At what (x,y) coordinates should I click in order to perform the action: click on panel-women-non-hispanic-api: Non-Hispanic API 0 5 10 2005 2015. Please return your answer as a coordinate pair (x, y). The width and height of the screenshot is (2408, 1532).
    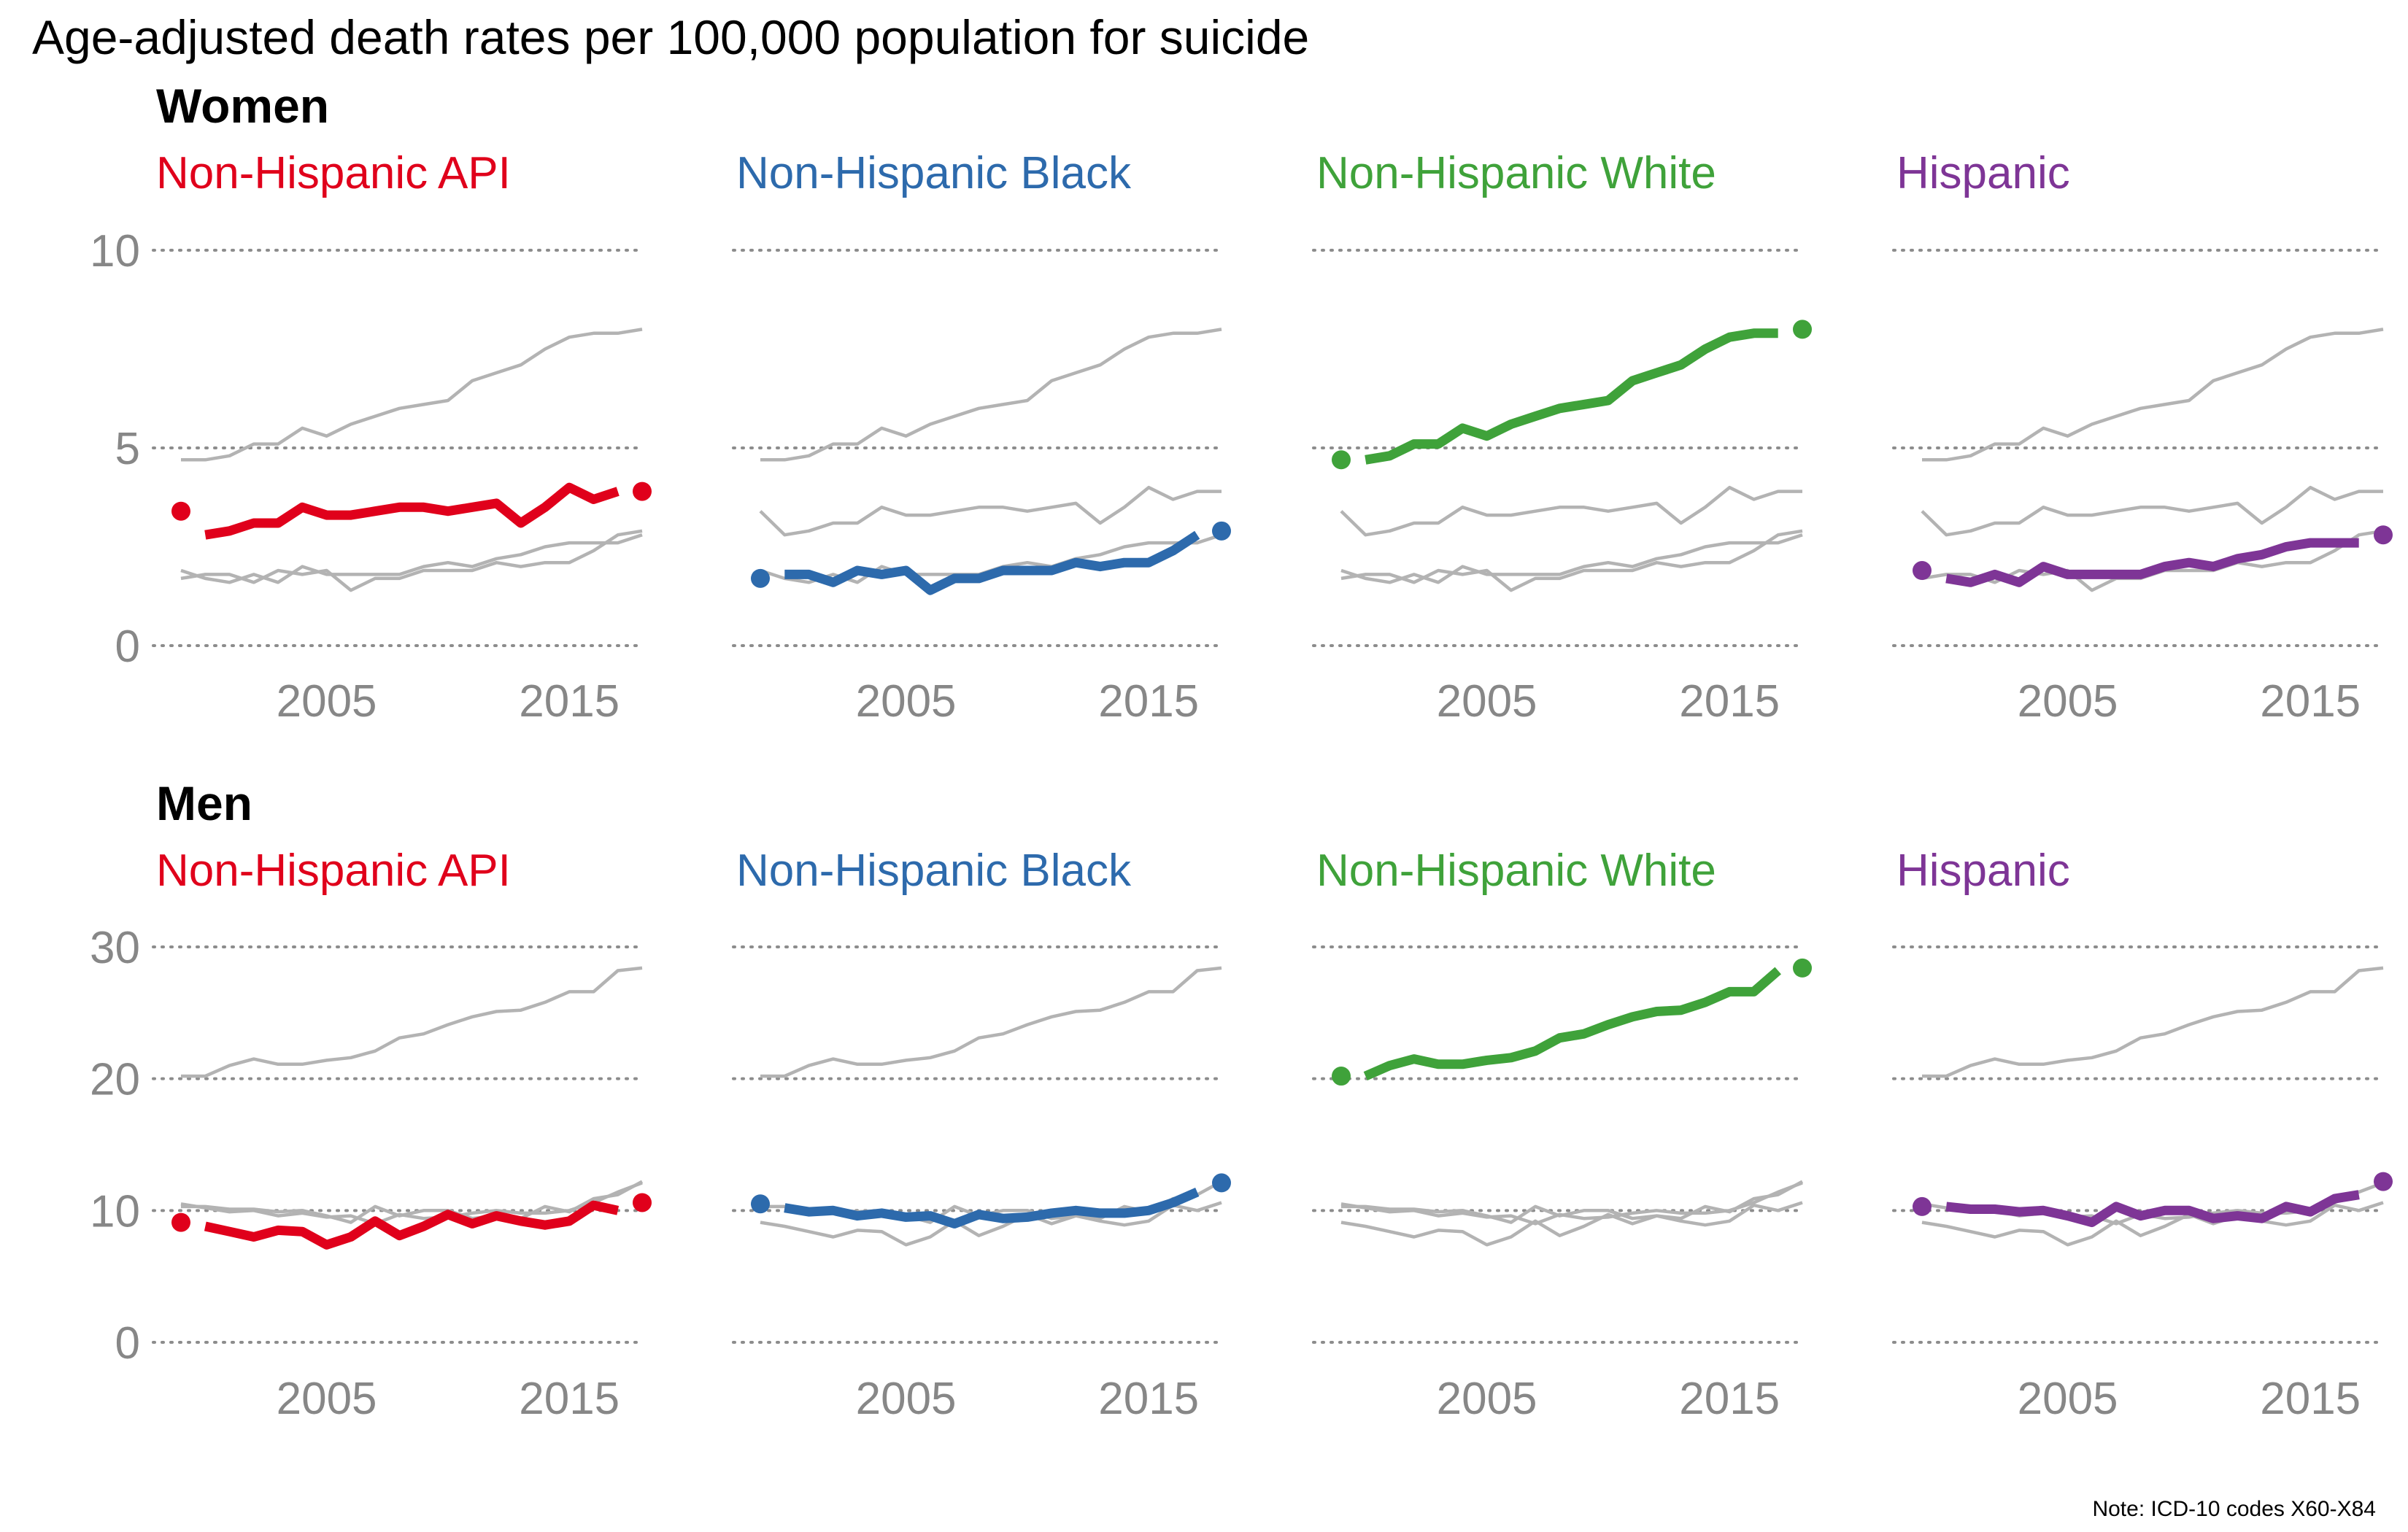
    Looking at the image, I should click on (371, 438).